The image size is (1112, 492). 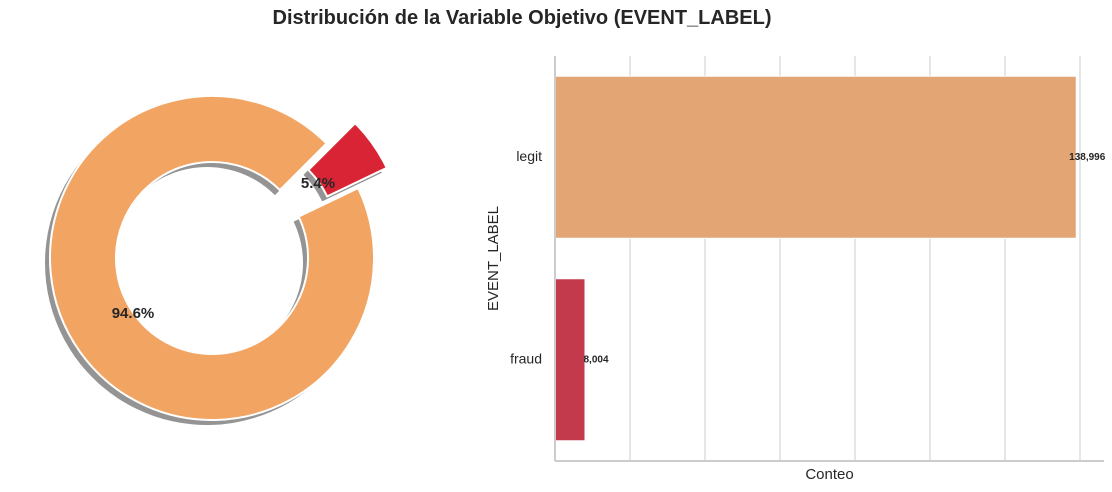 What do you see at coordinates (595, 359) in the screenshot?
I see `bar-value-label-fraud: 8,004` at bounding box center [595, 359].